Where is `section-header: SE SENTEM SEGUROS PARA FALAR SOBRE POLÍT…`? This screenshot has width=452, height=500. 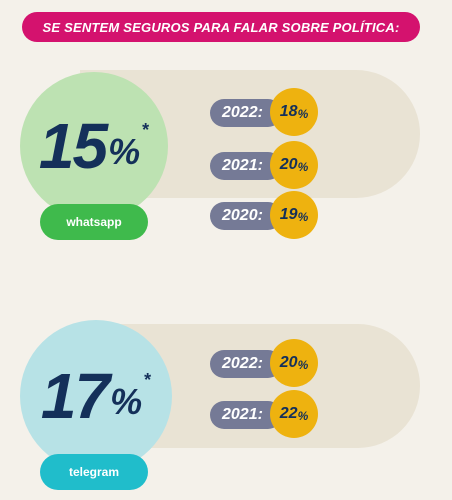
section-header: SE SENTEM SEGUROS PARA FALAR SOBRE POLÍT… is located at coordinates (221, 27).